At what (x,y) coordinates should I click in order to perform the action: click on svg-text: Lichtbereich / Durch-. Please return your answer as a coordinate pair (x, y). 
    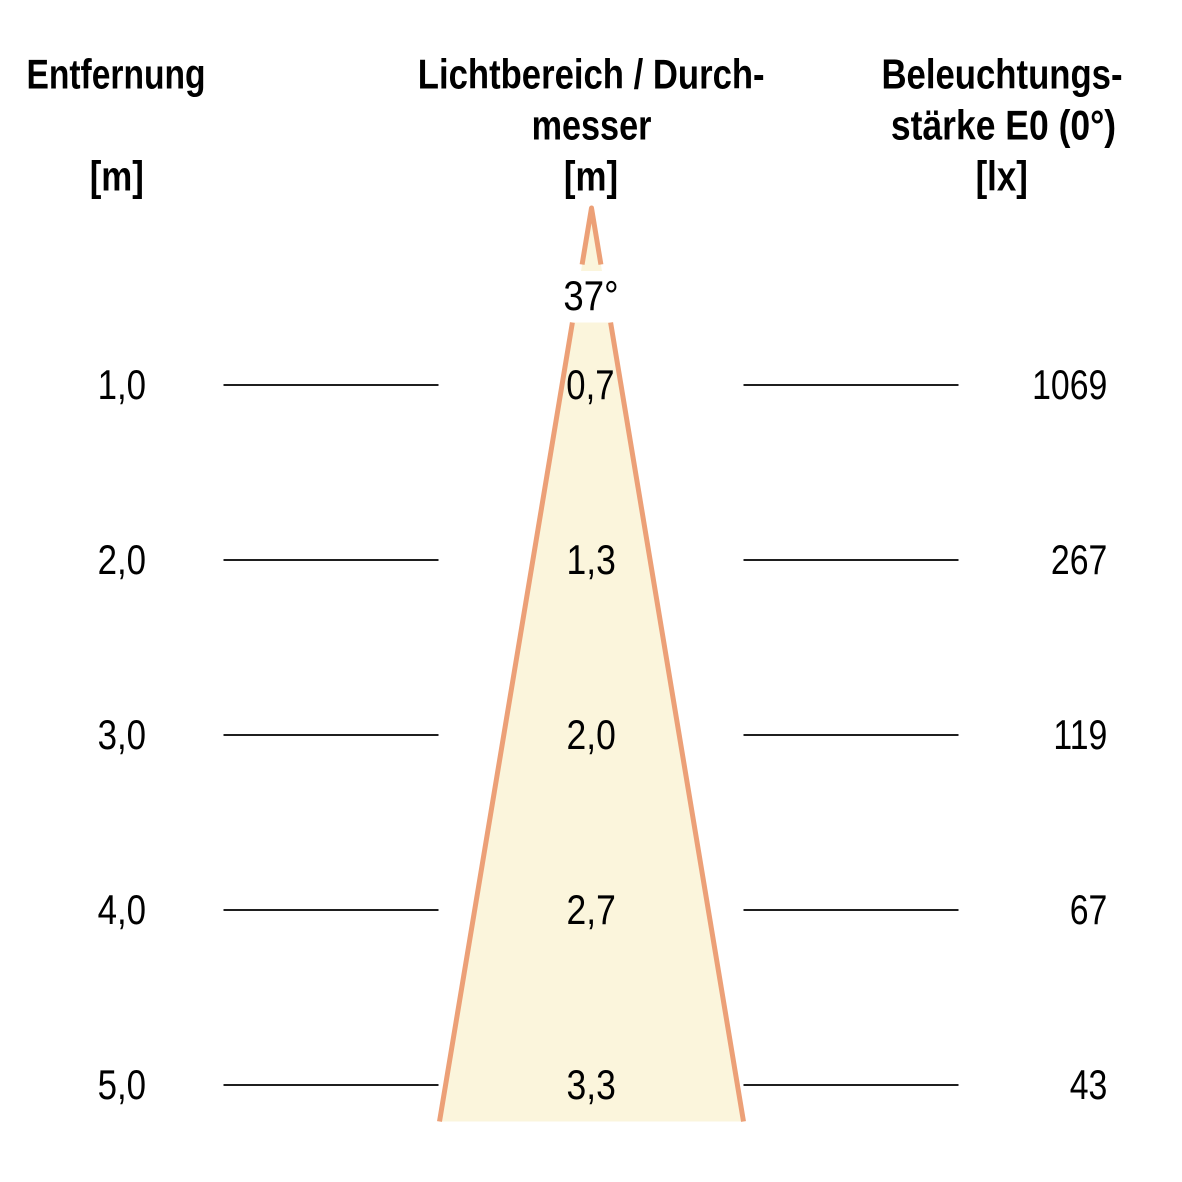
    Looking at the image, I should click on (591, 74).